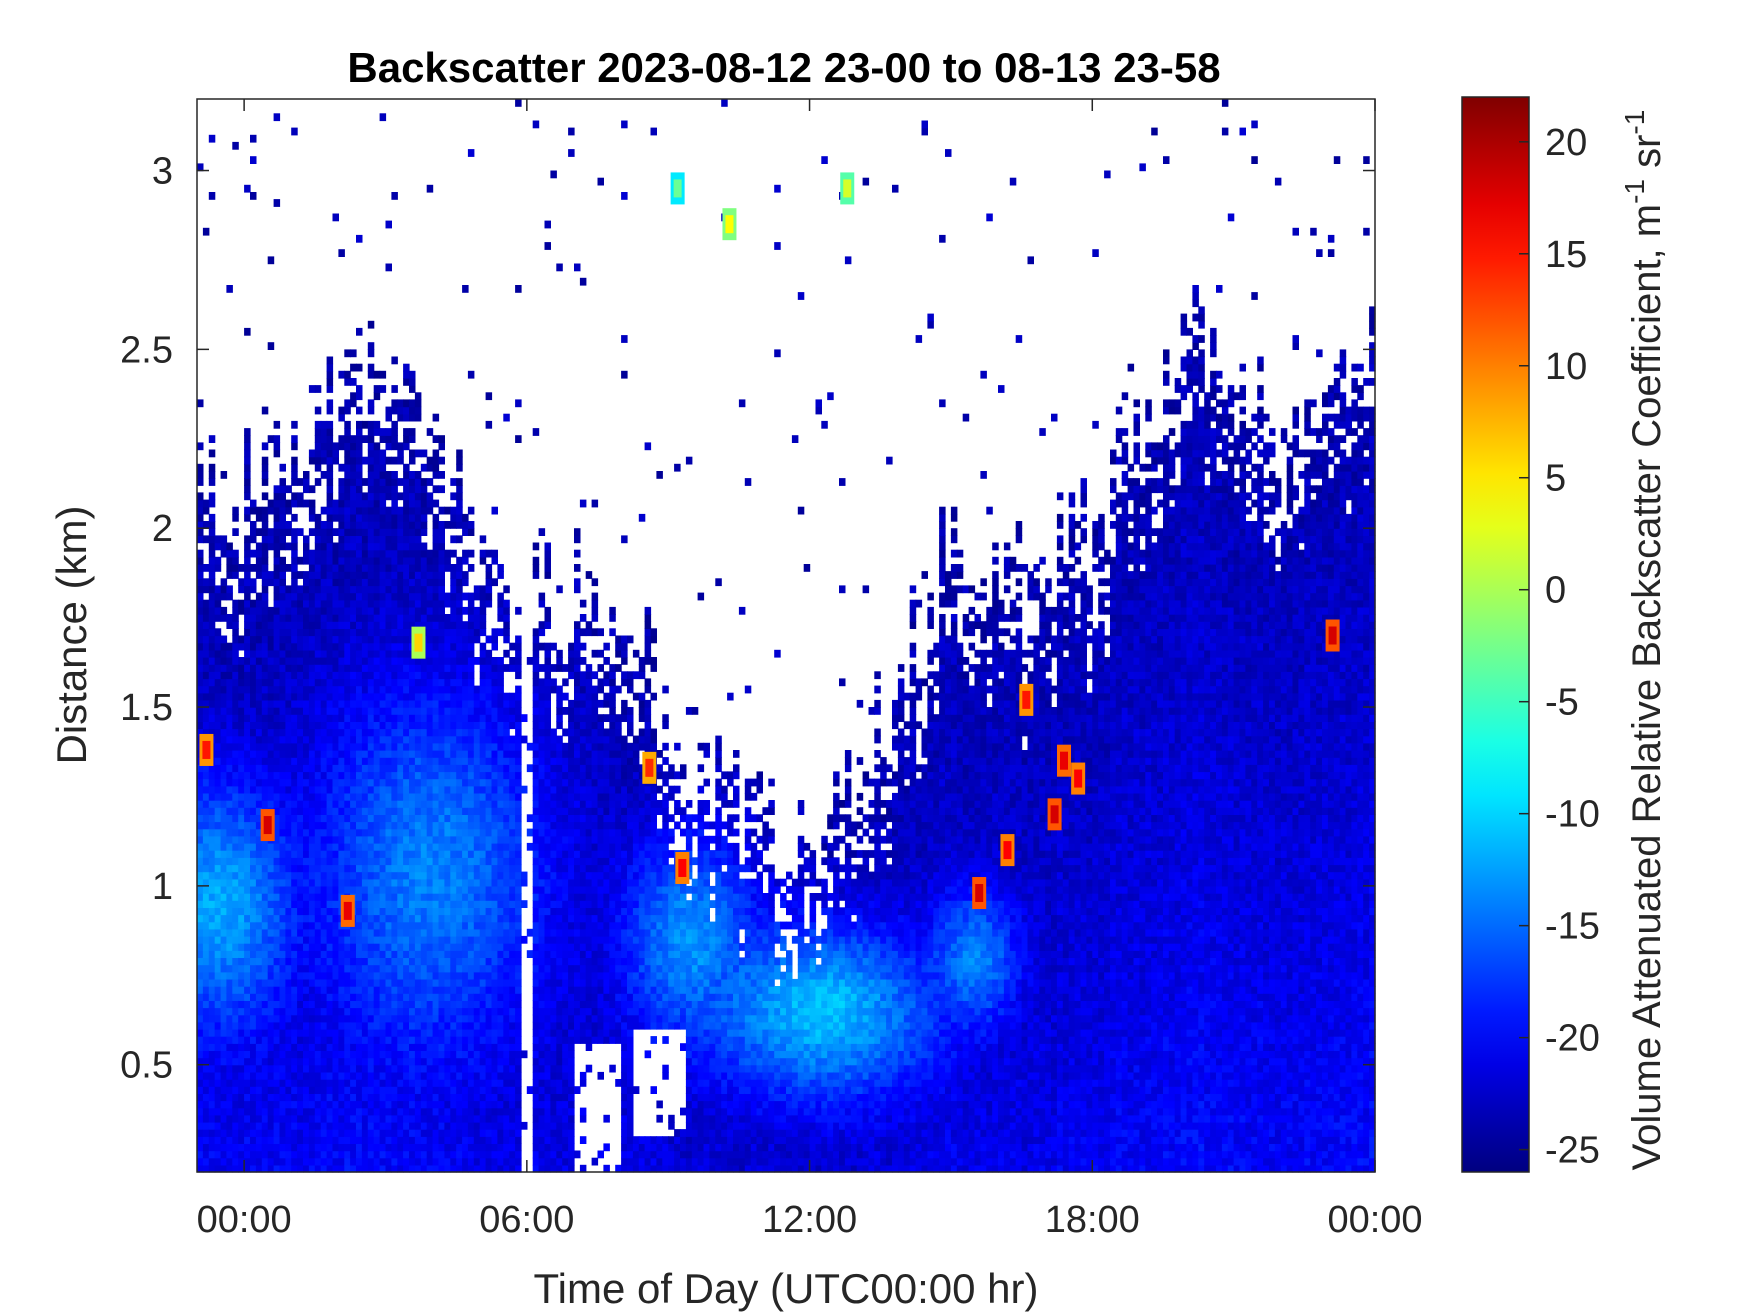 This screenshot has height=1313, width=1750. What do you see at coordinates (162, 172) in the screenshot?
I see `y-tick-label-5: 3` at bounding box center [162, 172].